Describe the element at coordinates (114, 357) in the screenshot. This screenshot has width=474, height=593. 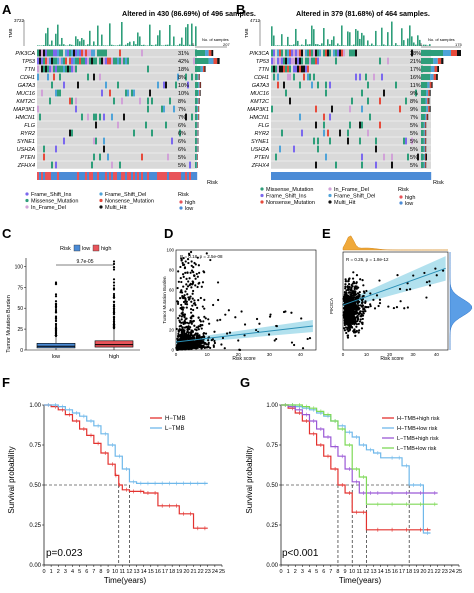
I see `panel-c-xtick-label: high` at that location.